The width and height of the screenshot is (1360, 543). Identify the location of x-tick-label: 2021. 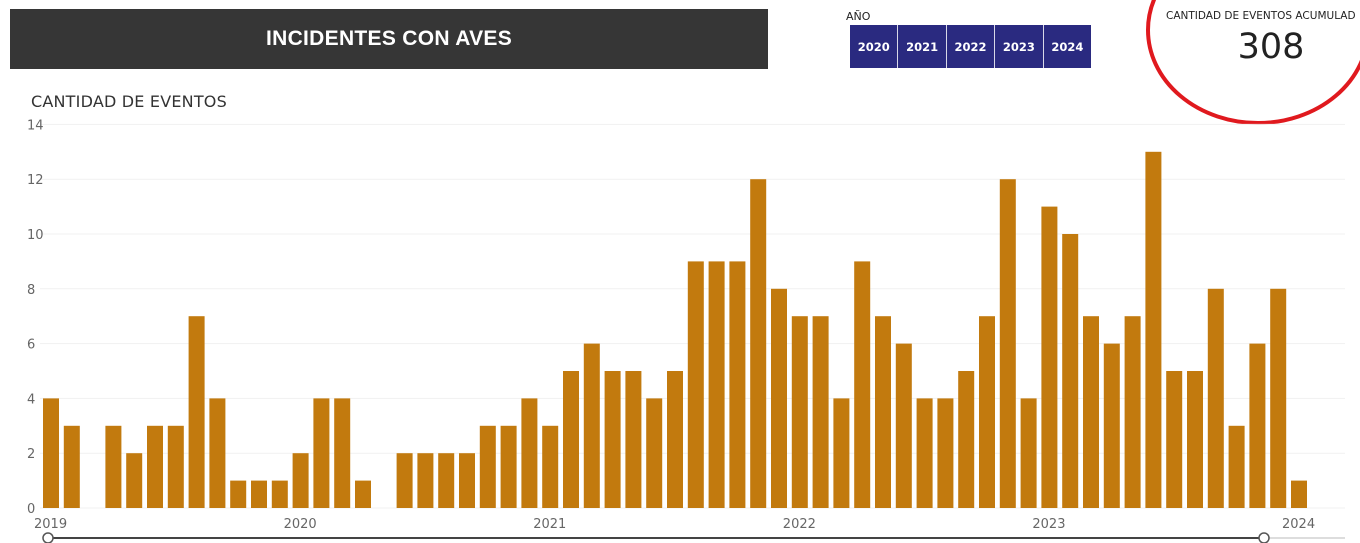
(549, 524).